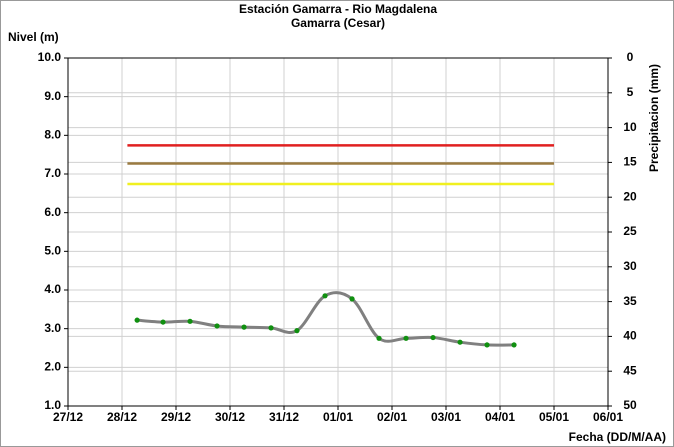  Describe the element at coordinates (630, 57) in the screenshot. I see `y2-tick-label: 0` at that location.